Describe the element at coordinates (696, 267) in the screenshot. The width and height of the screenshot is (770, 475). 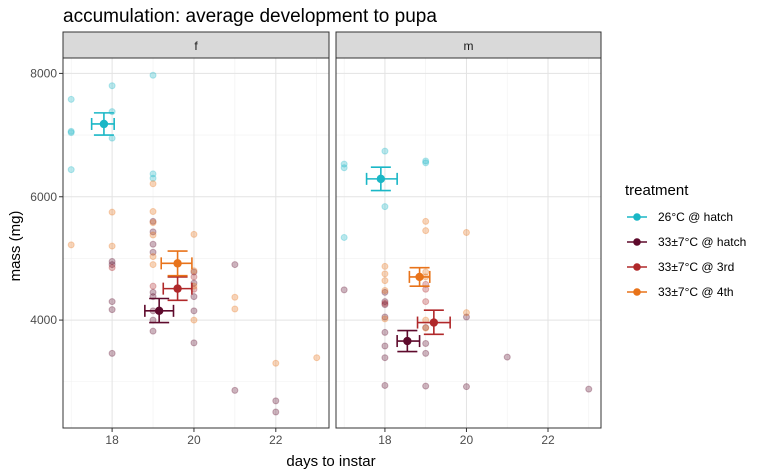
I see `legend-label: 33±7°C @ 3rd` at that location.